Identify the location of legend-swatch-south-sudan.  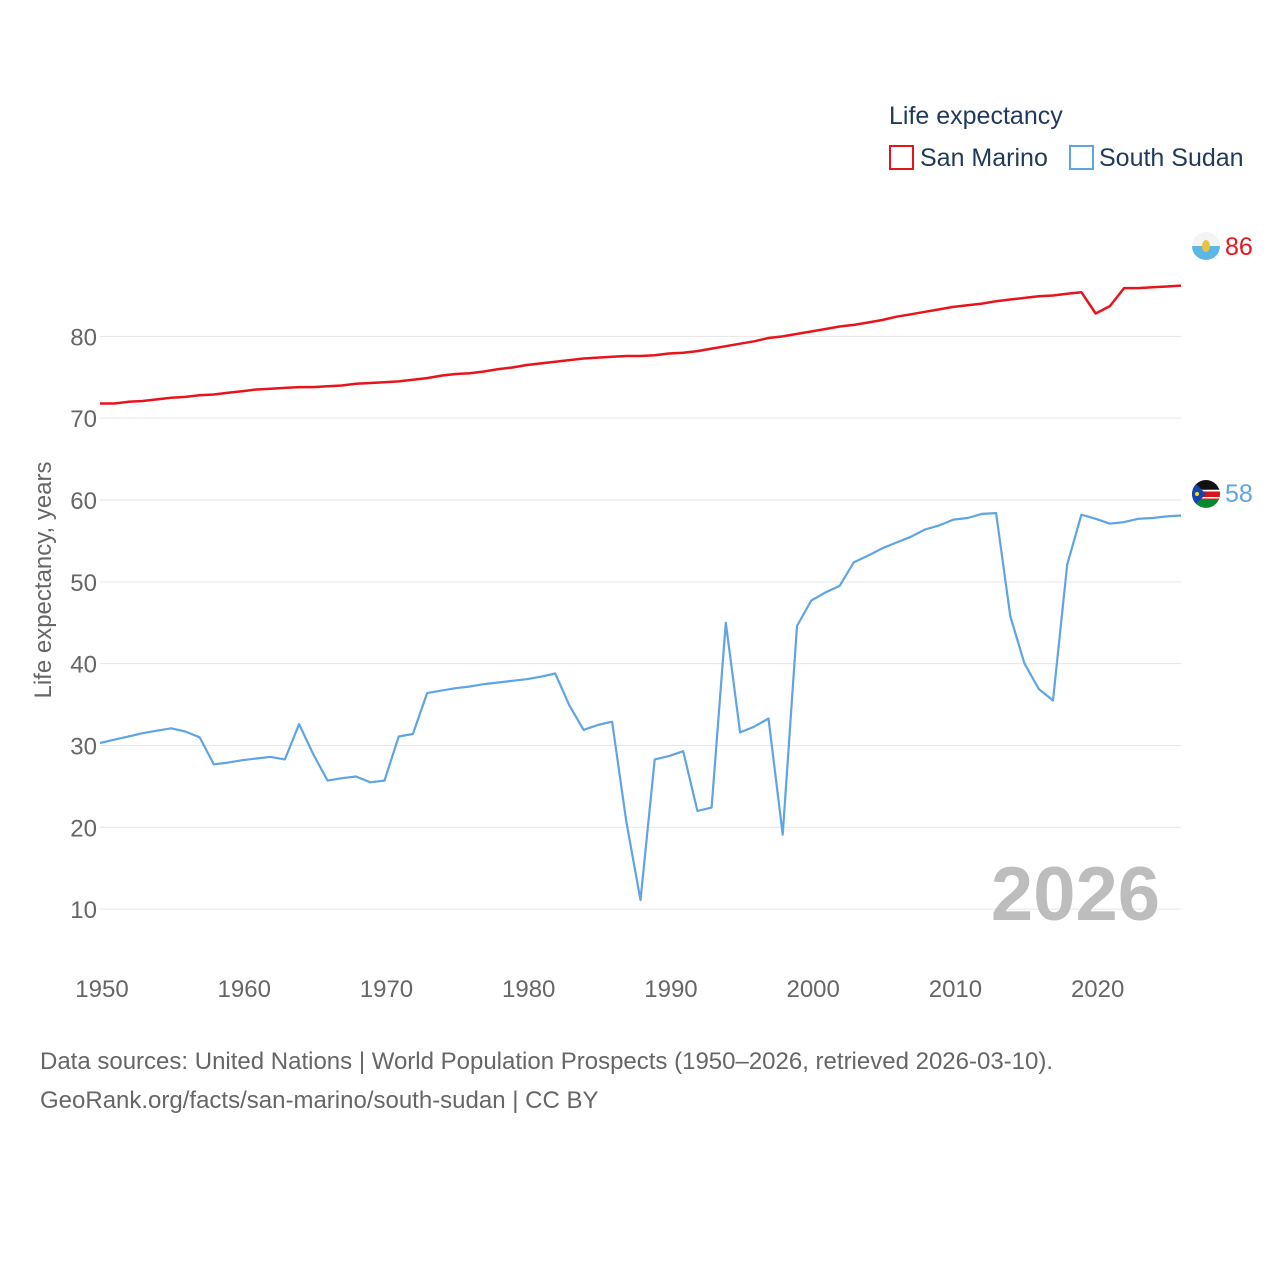
(1081, 157).